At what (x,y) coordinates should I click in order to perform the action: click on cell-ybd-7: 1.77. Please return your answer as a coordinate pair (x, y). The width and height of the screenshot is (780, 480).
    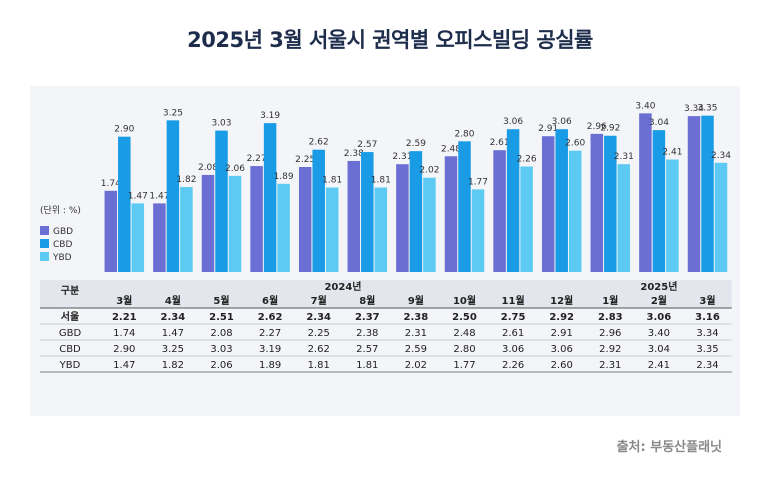
    Looking at the image, I should click on (464, 365).